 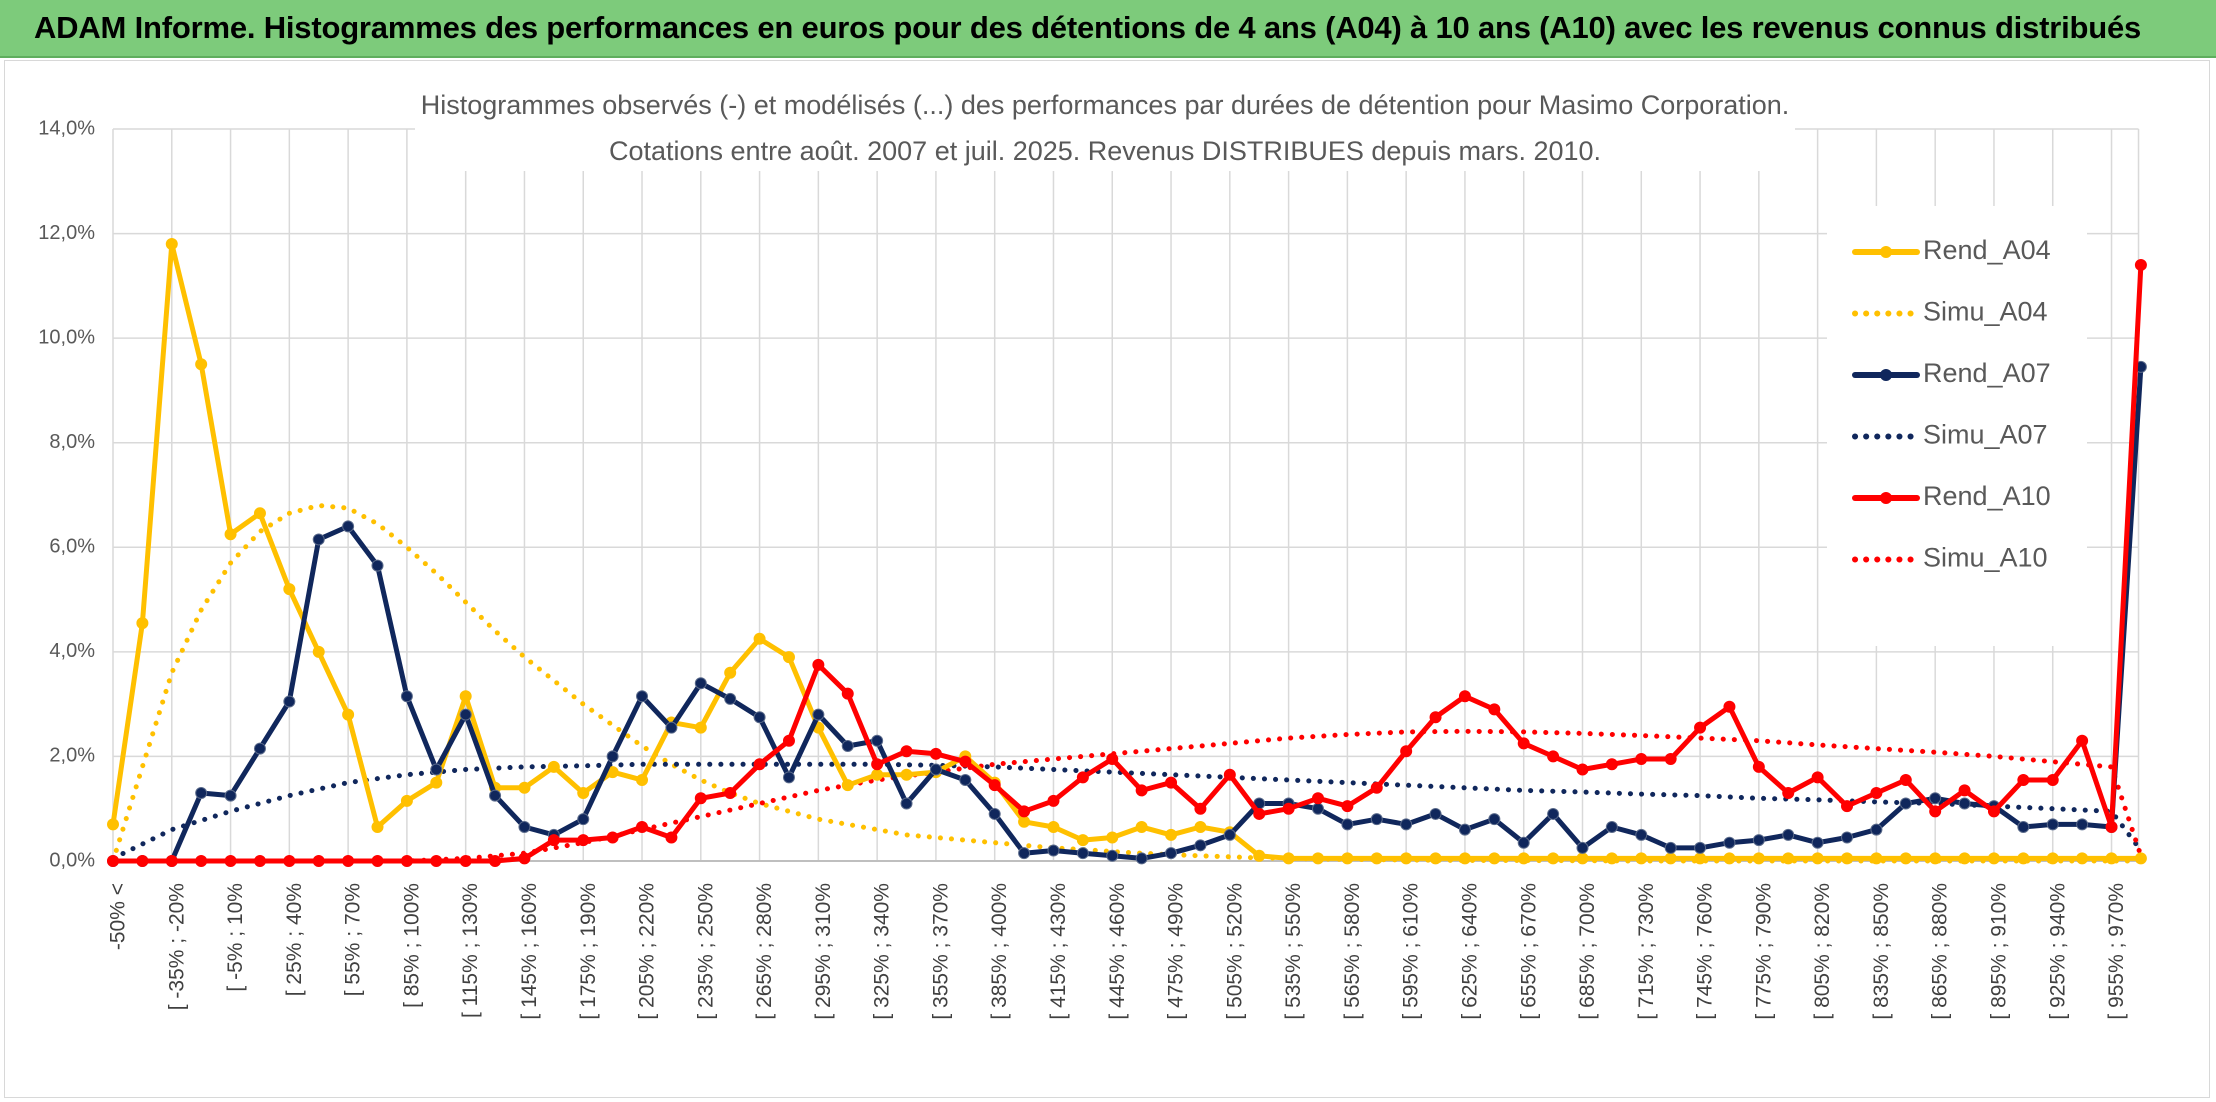 I want to click on x-tick-label: [ 955% ; 970%, so click(x=2116, y=951).